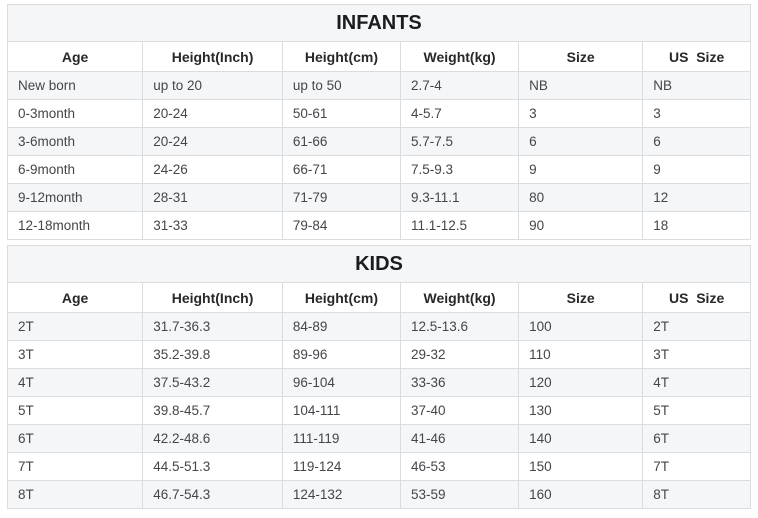 This screenshot has height=518, width=758. Describe the element at coordinates (341, 438) in the screenshot. I see `table-cell: 111-119` at that location.